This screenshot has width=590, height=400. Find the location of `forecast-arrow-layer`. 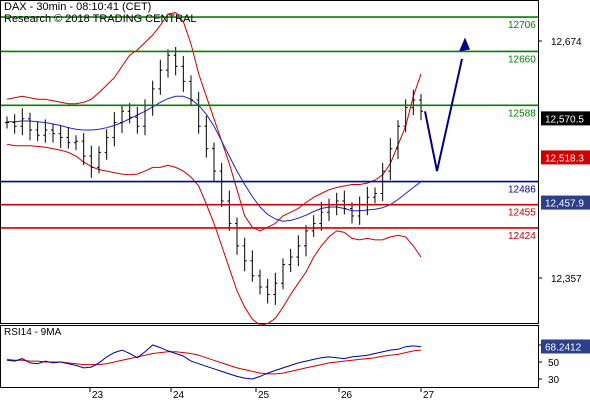

forecast-arrow-layer is located at coordinates (447, 104).